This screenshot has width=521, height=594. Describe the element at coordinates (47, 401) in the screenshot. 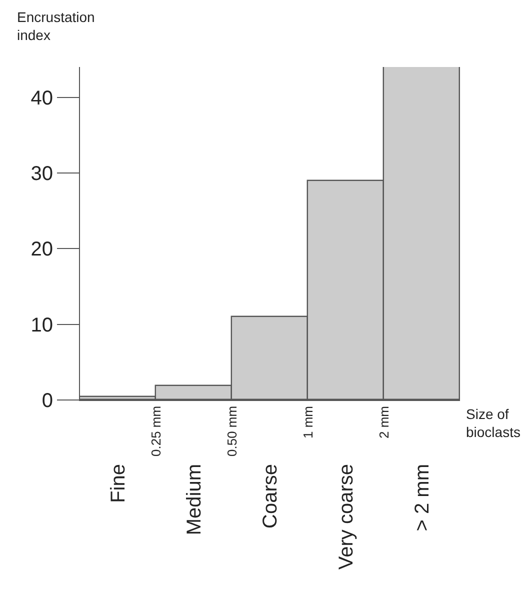

I see `y-tick-label: 0` at that location.